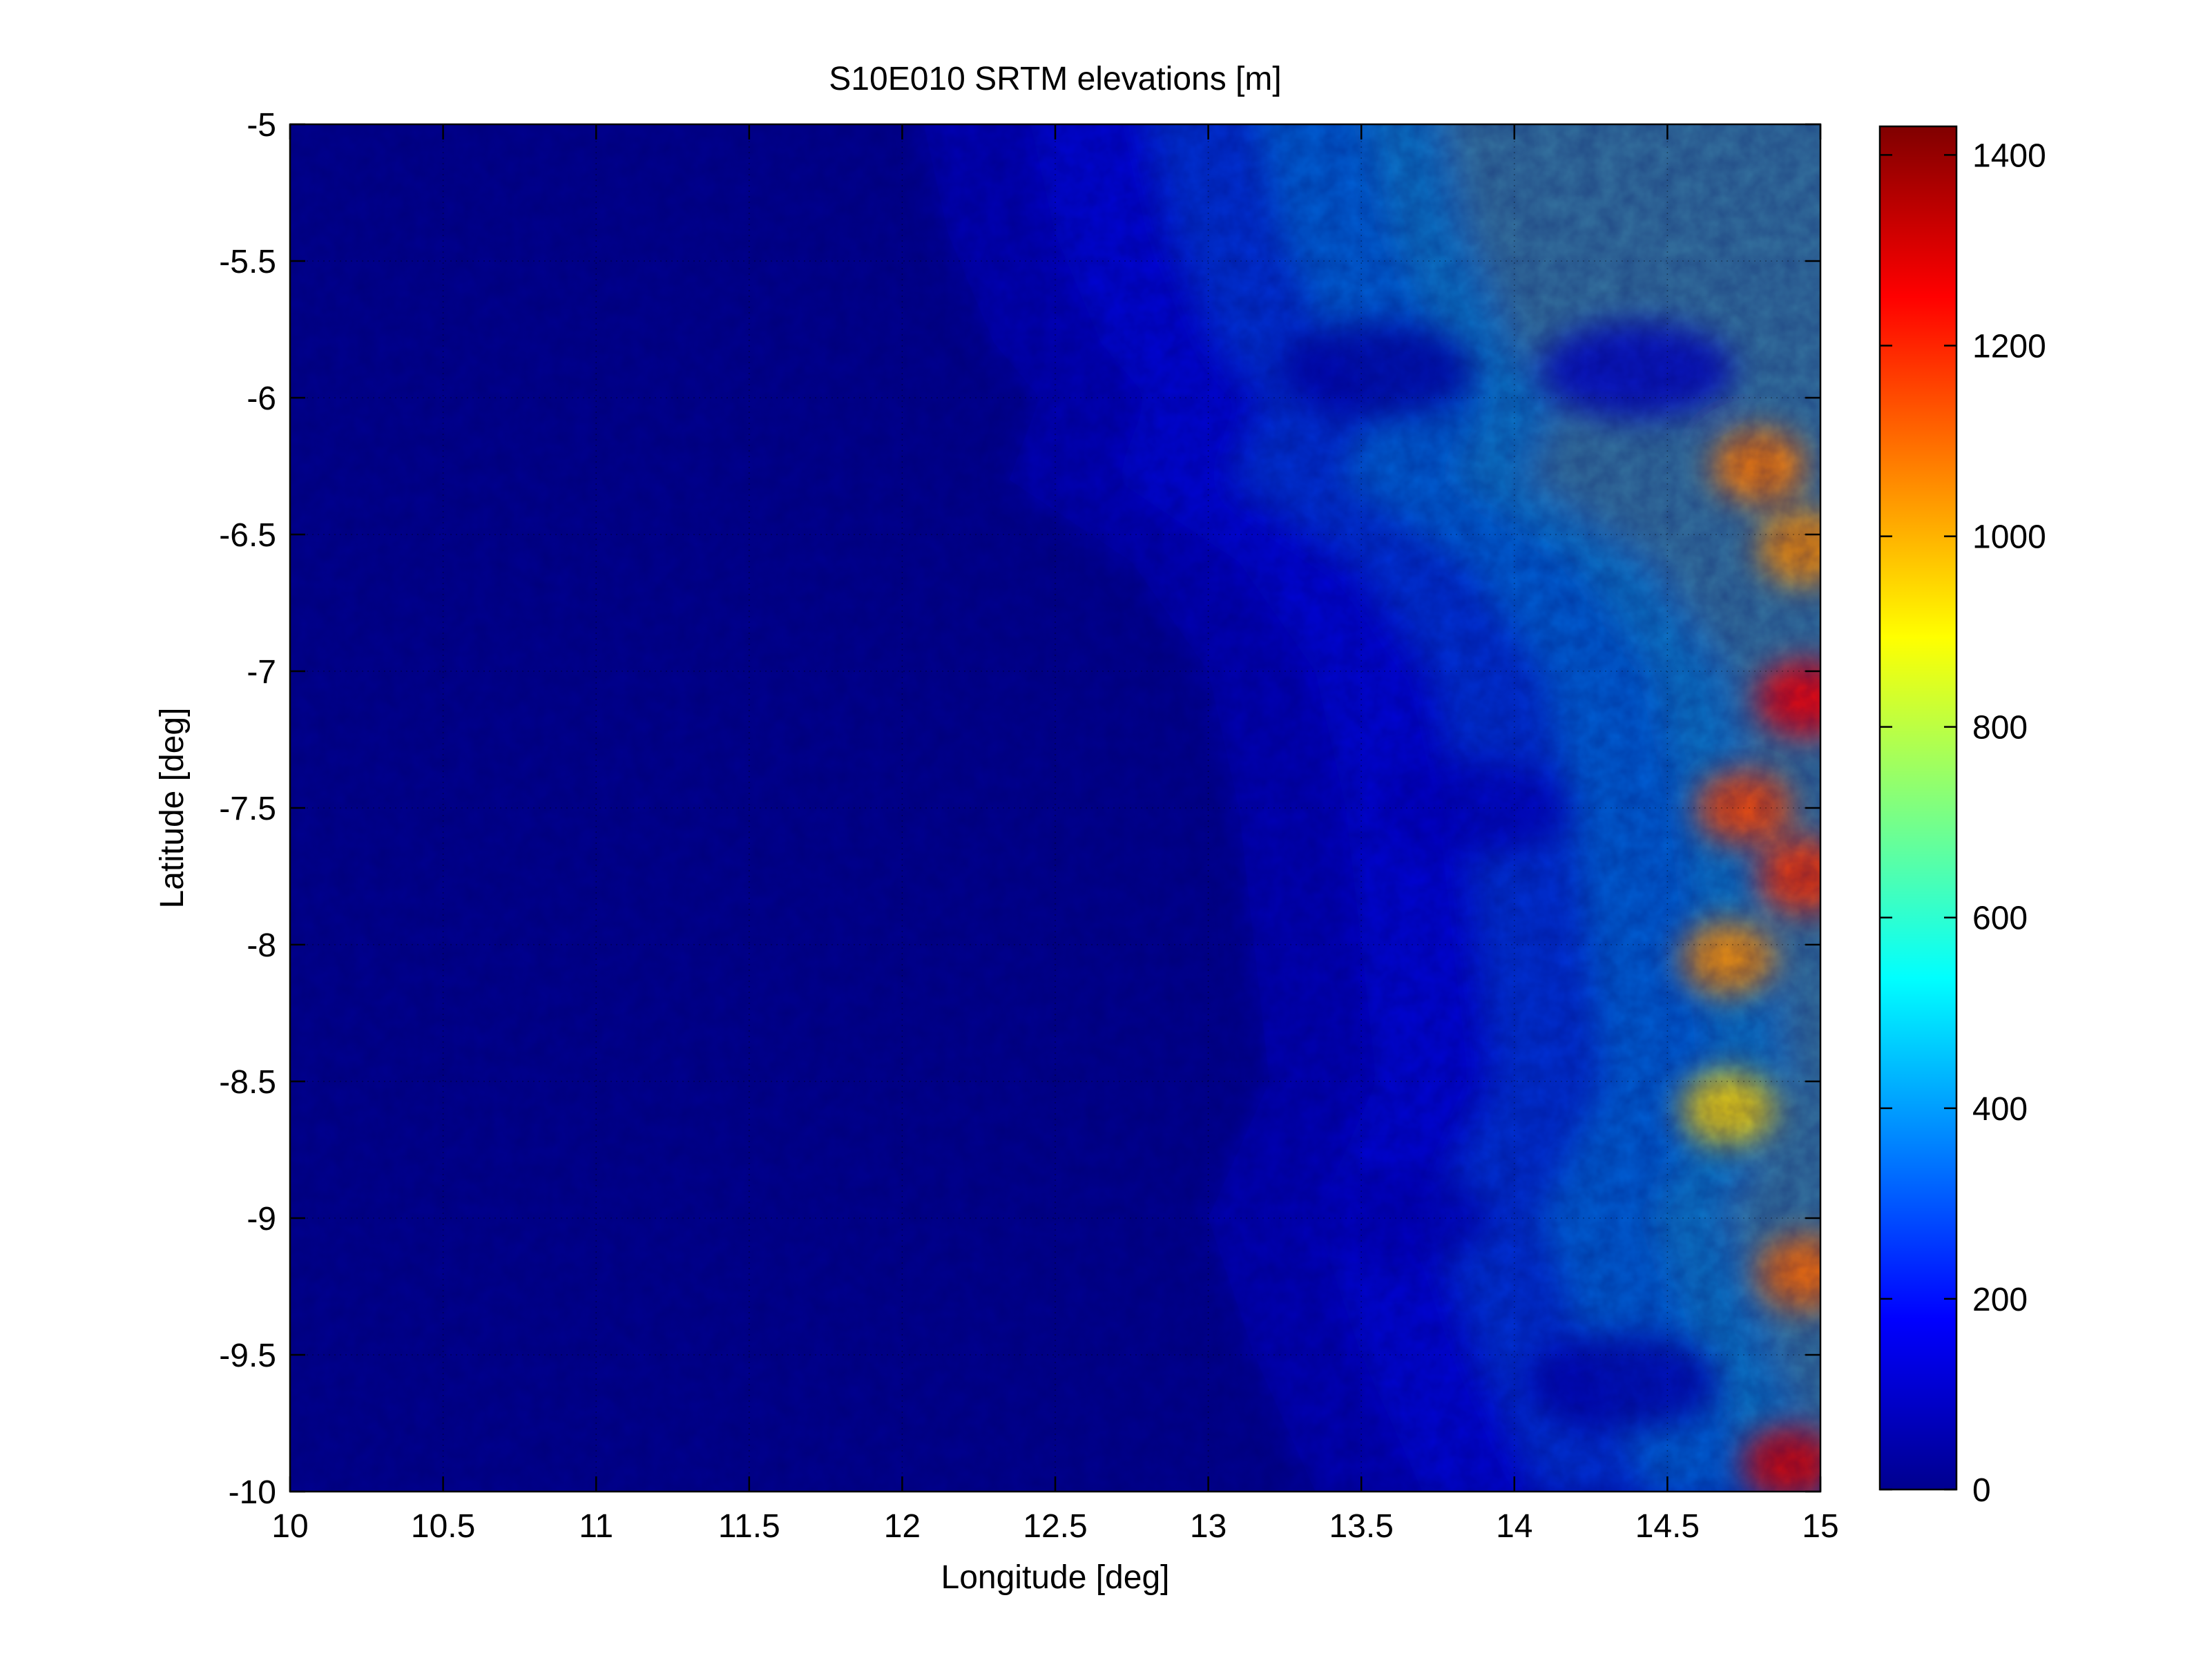 The width and height of the screenshot is (2212, 1658). Describe the element at coordinates (903, 1527) in the screenshot. I see `x-tick-label: 12` at that location.